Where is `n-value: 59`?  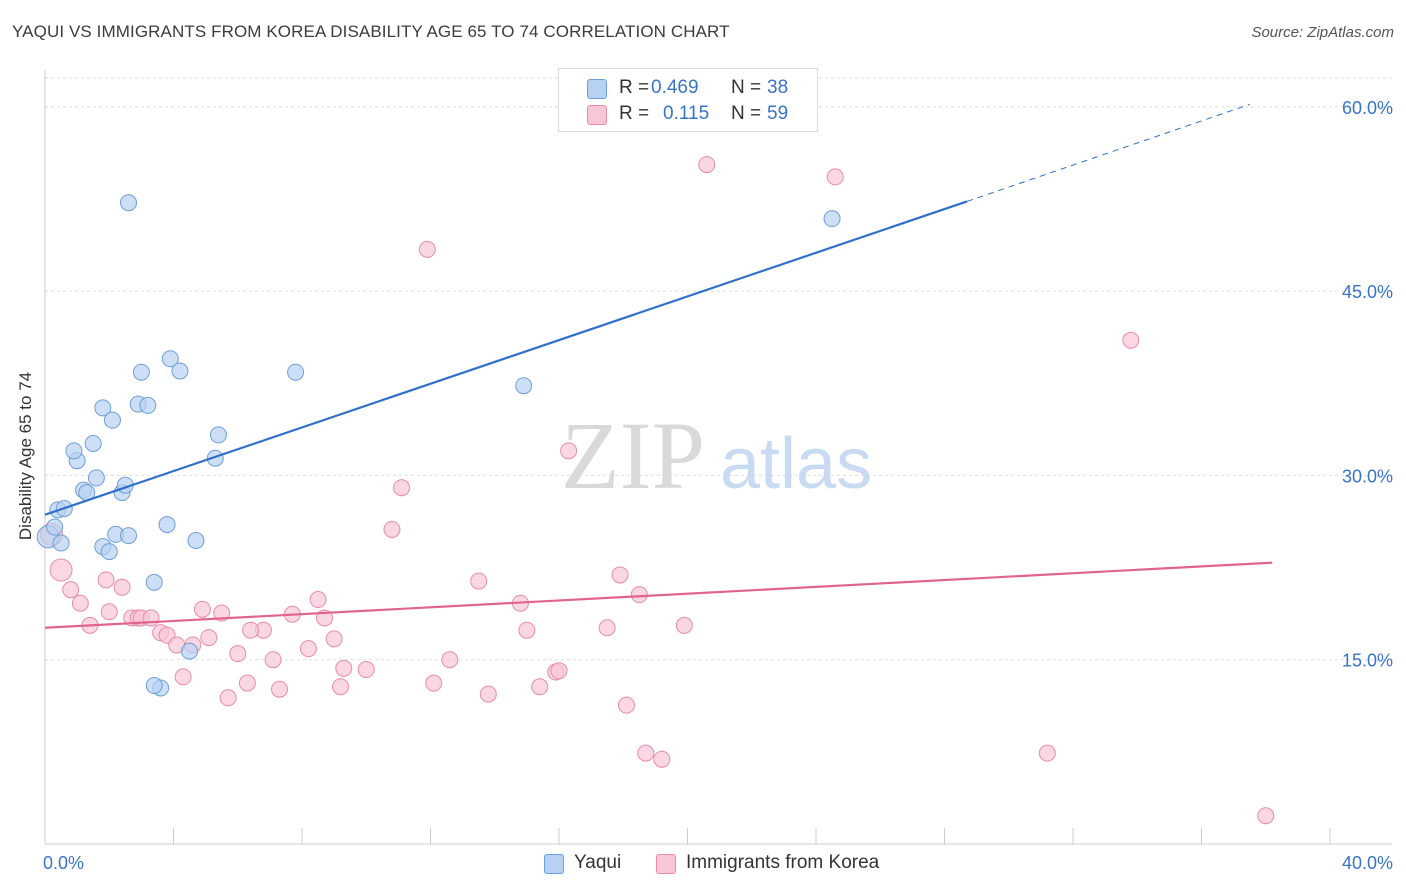 n-value: 59 is located at coordinates (778, 113).